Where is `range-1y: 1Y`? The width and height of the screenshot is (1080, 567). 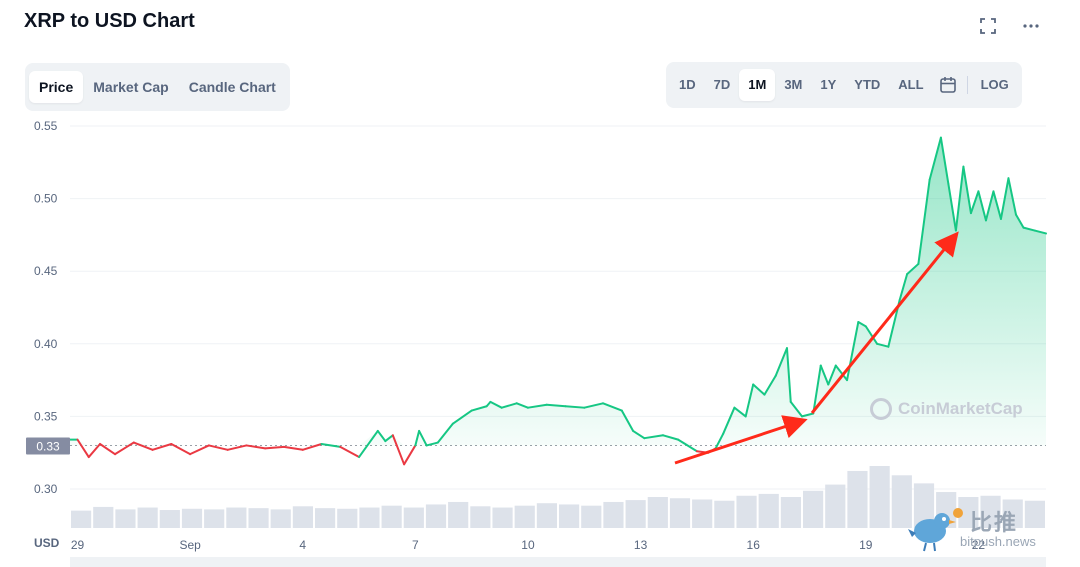
range-1y: 1Y is located at coordinates (828, 84).